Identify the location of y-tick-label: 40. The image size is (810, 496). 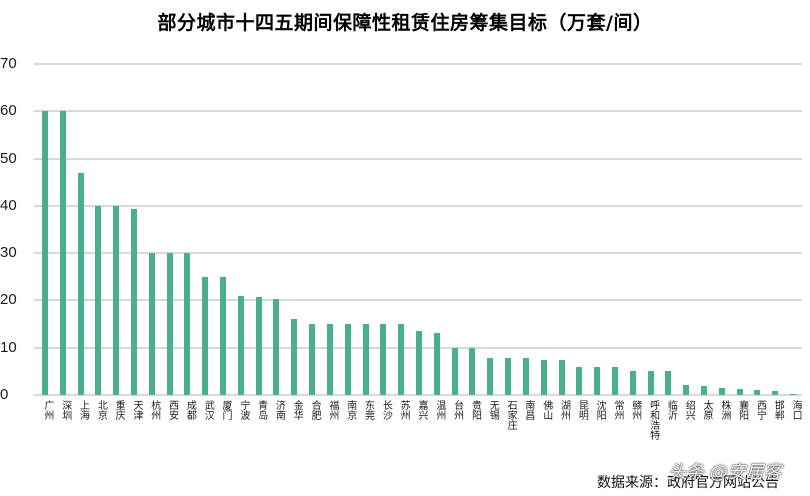
(8, 205).